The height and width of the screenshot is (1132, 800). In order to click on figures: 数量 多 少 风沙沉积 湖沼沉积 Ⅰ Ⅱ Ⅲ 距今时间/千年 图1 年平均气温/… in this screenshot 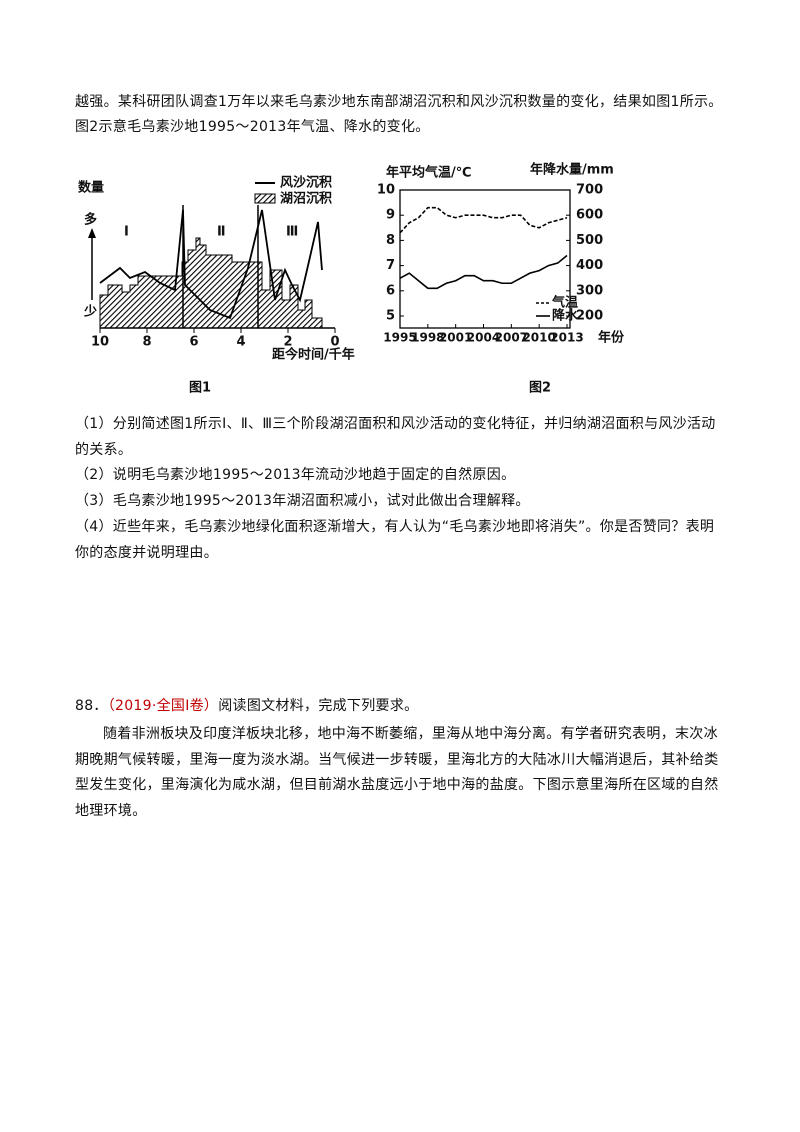, I will do `click(351, 279)`.